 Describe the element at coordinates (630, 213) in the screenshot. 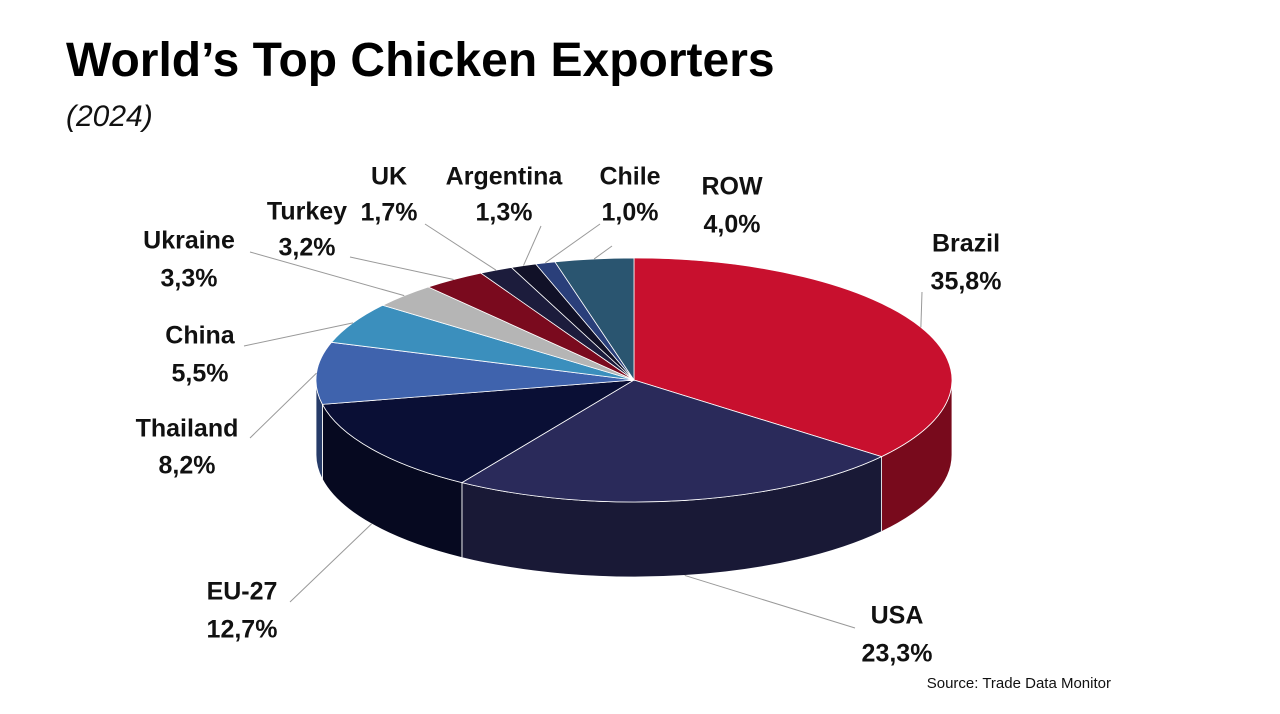

I see `value-label: 1,0%` at that location.